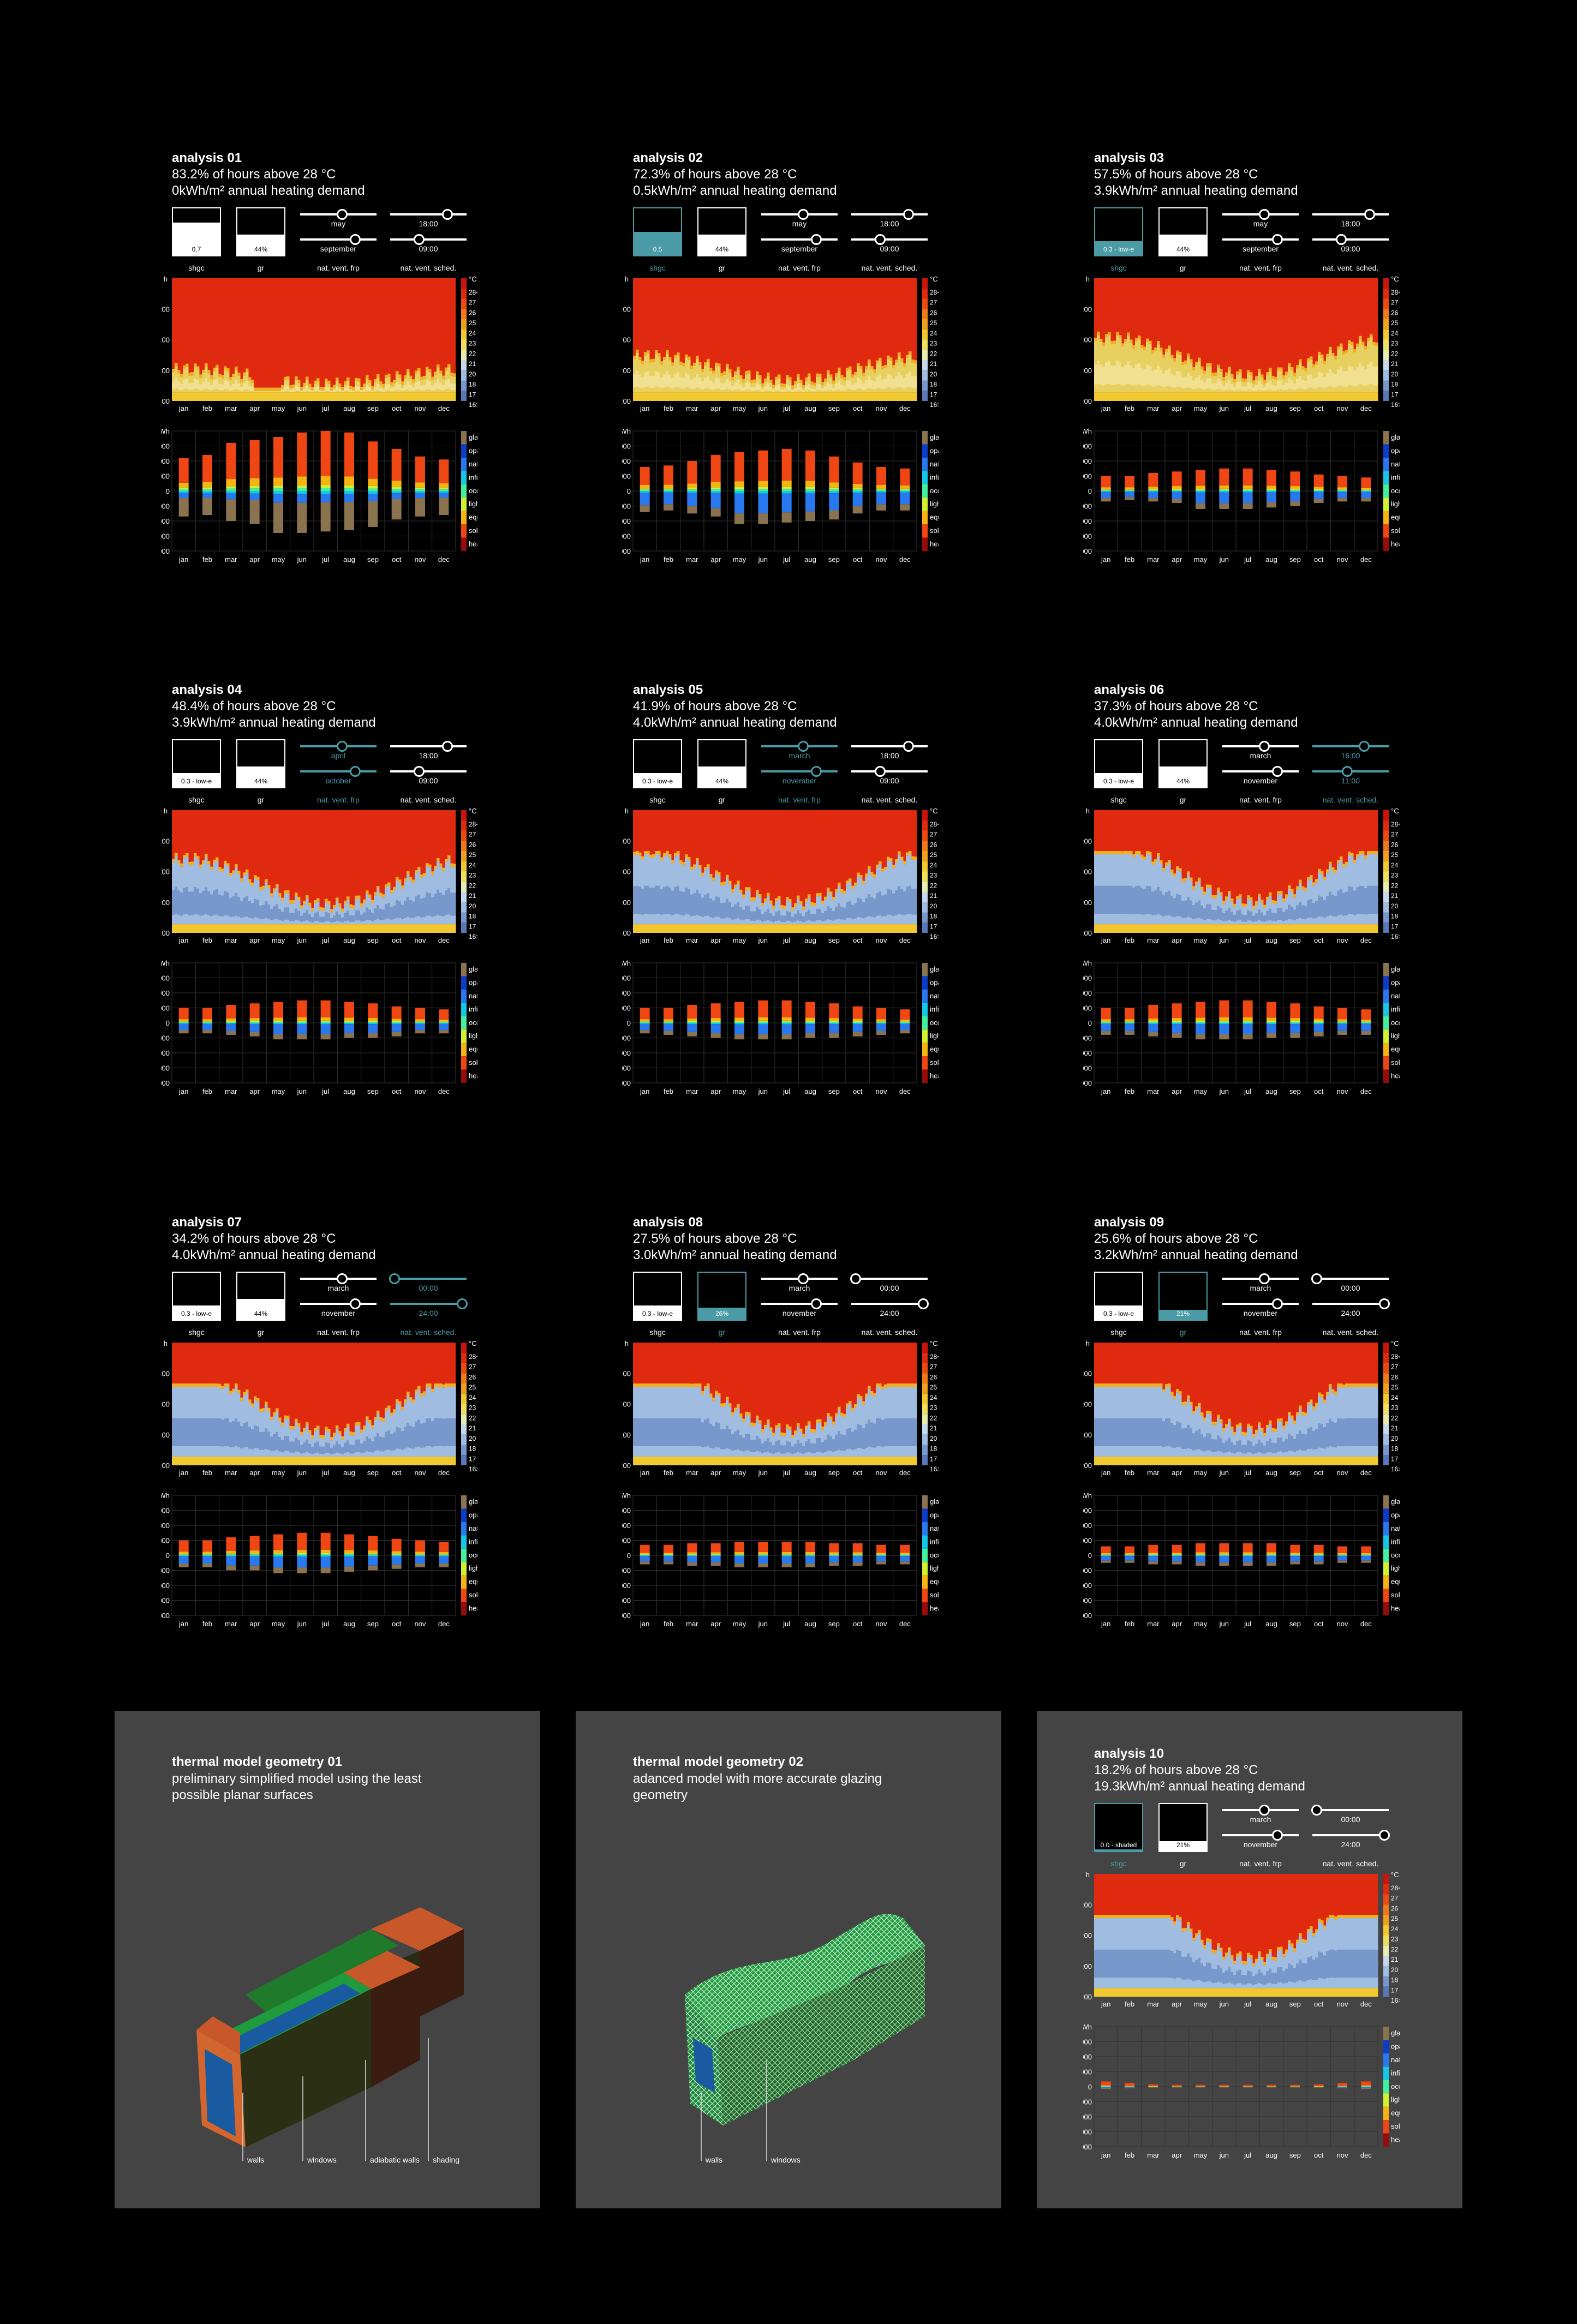 Image resolution: width=1577 pixels, height=2324 pixels. Describe the element at coordinates (934, 916) in the screenshot. I see `scale-label: 18` at that location.